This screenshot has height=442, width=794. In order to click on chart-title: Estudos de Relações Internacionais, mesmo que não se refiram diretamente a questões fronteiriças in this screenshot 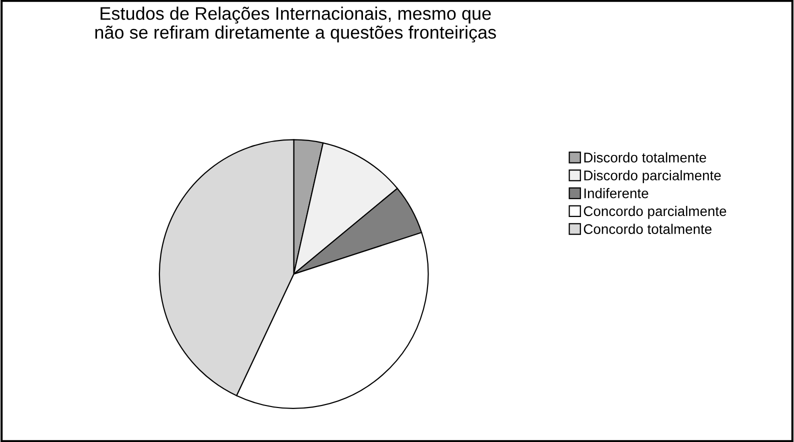, I will do `click(295, 24)`.